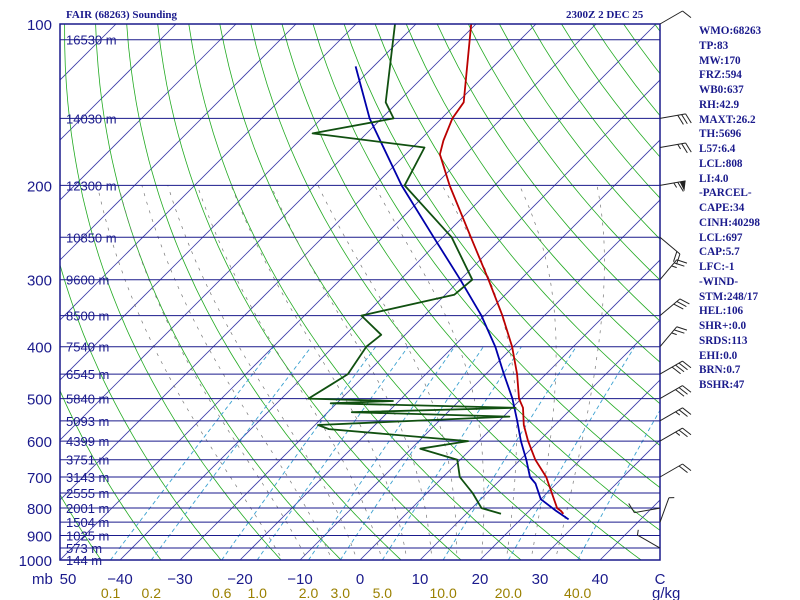  I want to click on stat-line: SHR+:0.0, so click(723, 326).